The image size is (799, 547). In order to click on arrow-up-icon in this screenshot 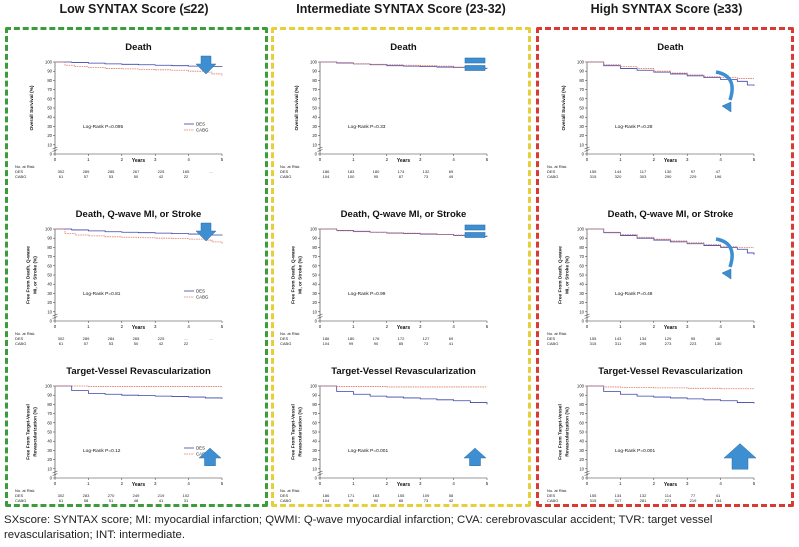, I will do `click(475, 456)`.